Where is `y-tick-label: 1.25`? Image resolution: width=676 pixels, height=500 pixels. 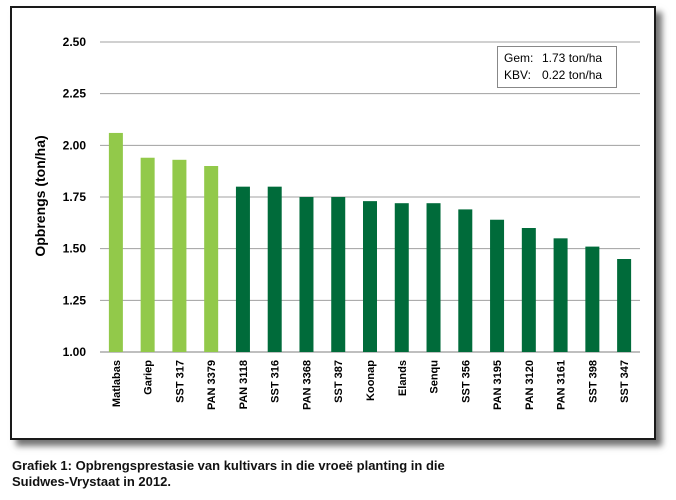 y-tick-label: 1.25 is located at coordinates (75, 300).